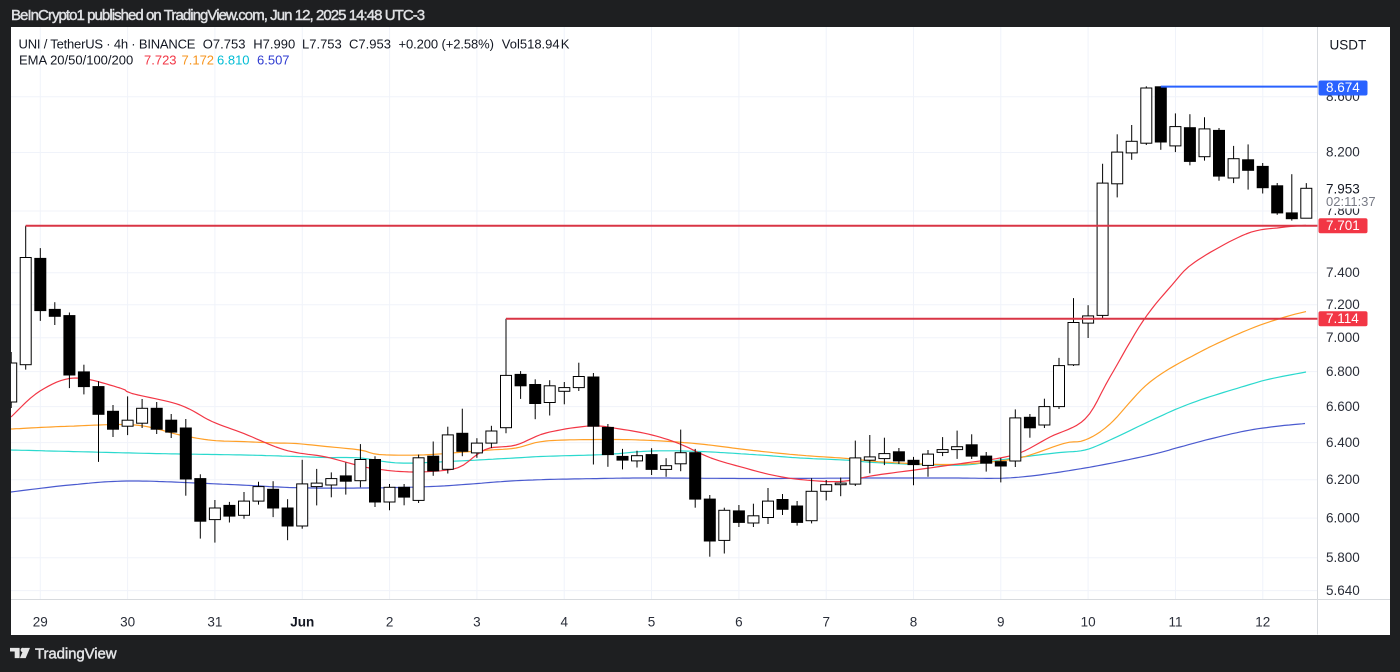 The image size is (1400, 672). I want to click on svg-text: 29, so click(40, 622).